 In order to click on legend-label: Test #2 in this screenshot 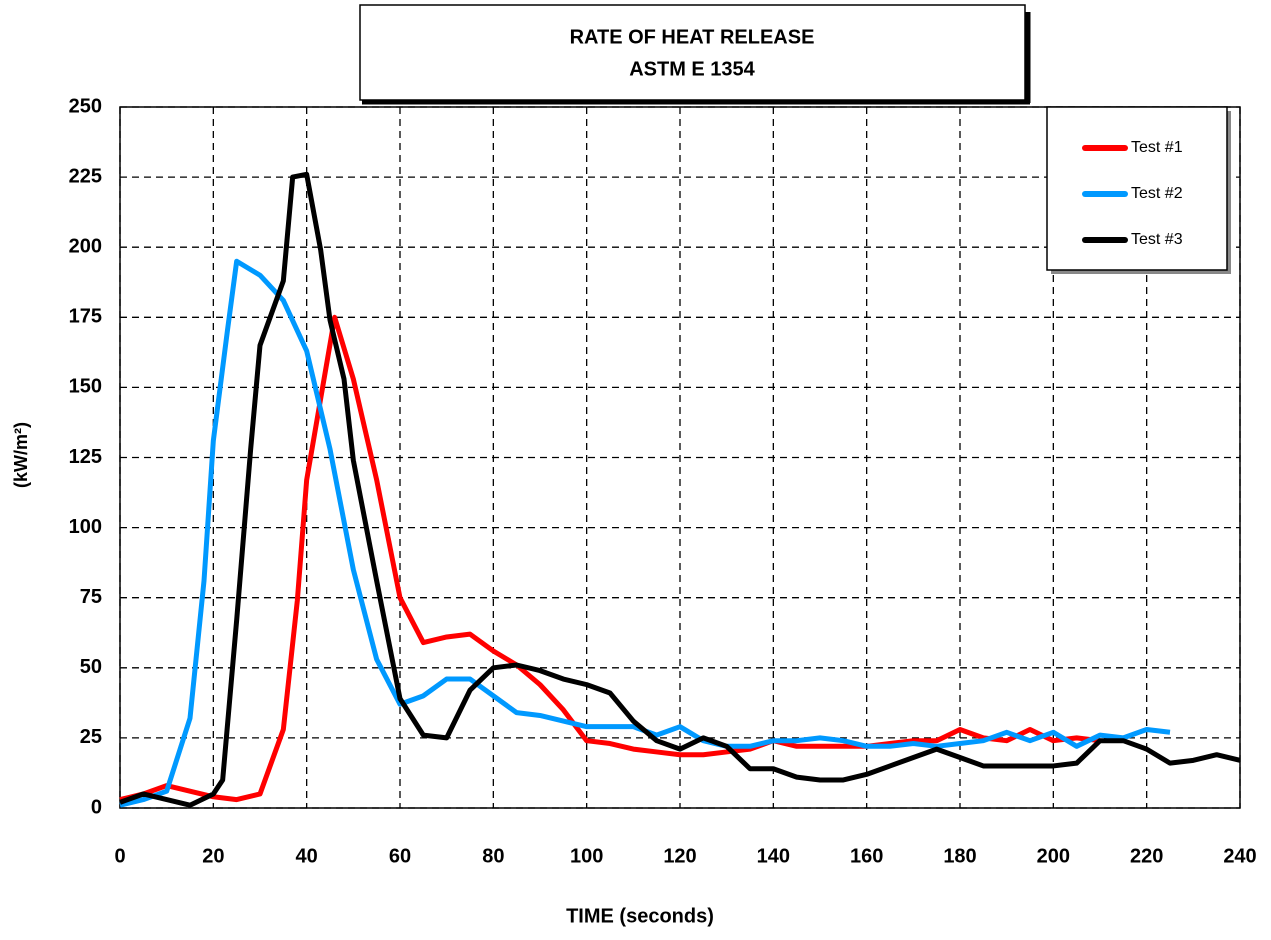, I will do `click(1157, 193)`.